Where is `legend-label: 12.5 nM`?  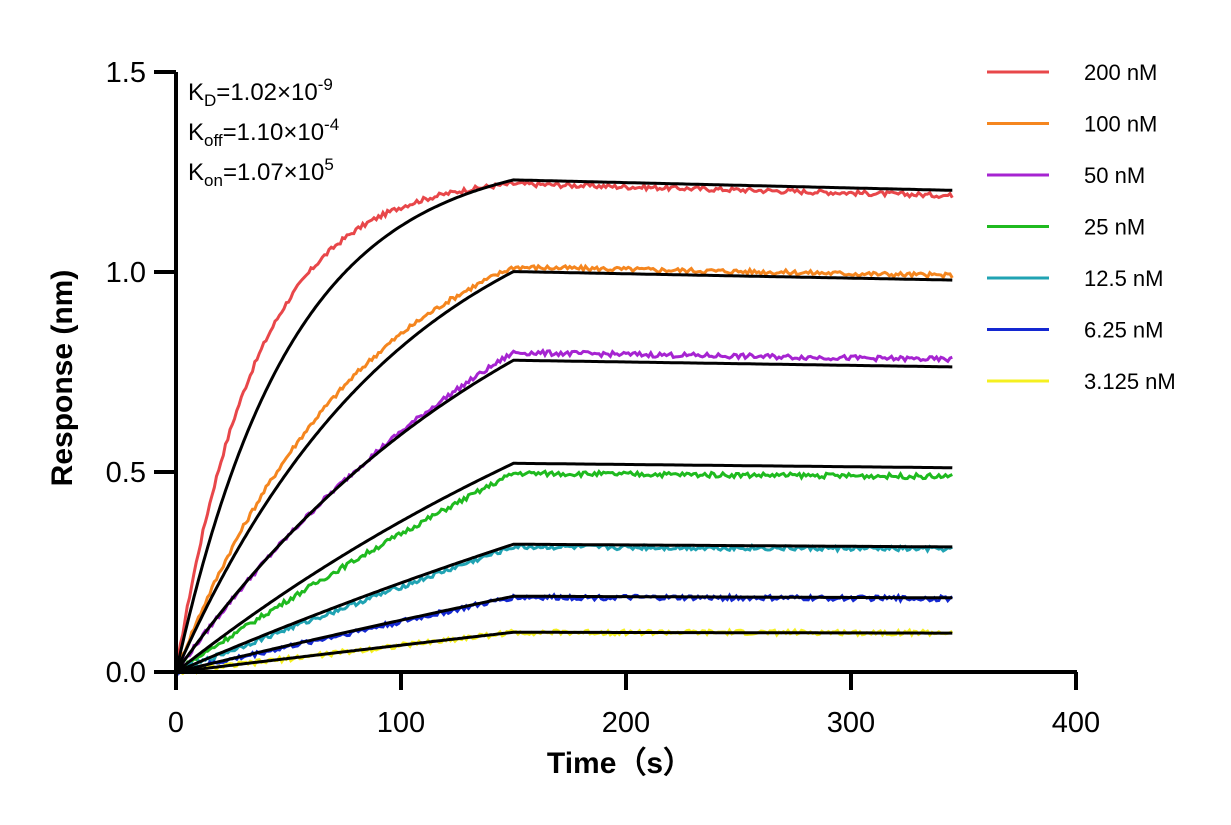 legend-label: 12.5 nM is located at coordinates (1124, 278).